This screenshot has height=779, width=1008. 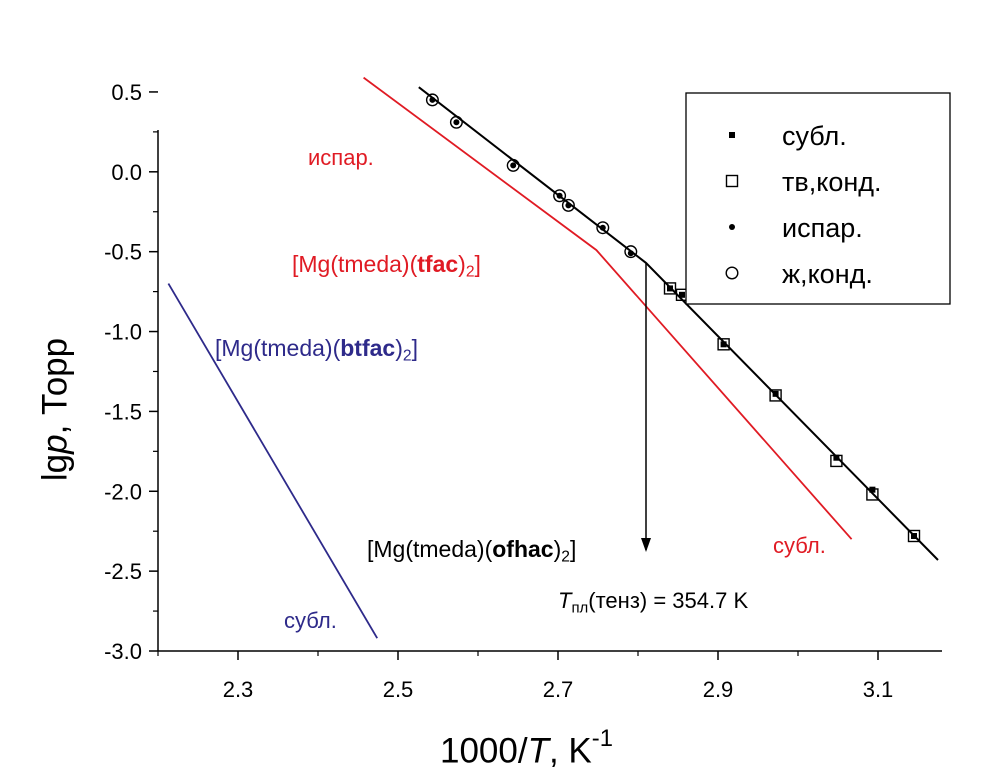 What do you see at coordinates (732, 135) in the screenshot?
I see `legend-marker-filled-square` at bounding box center [732, 135].